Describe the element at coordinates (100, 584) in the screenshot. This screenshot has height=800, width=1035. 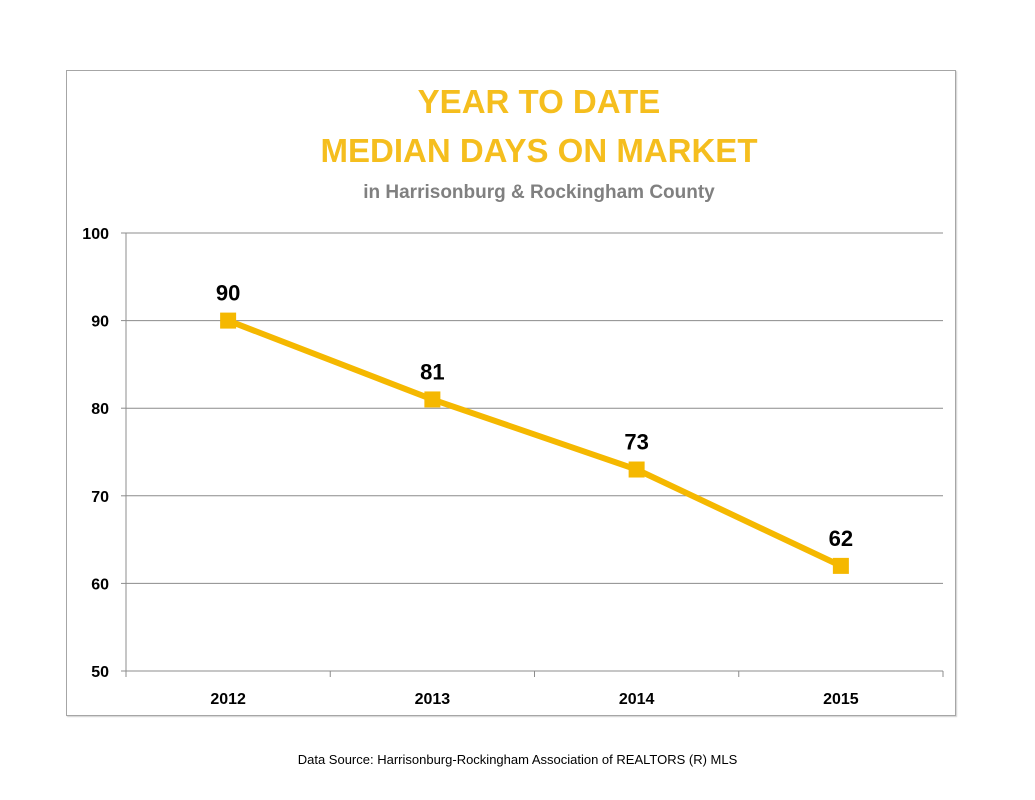
I see `y-tick-label: 60` at that location.